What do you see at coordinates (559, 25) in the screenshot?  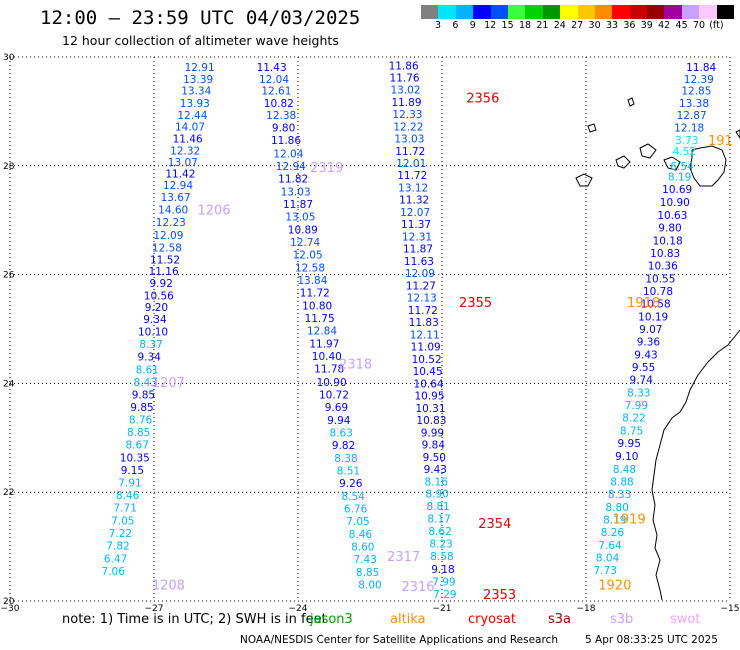 I see `legend-label: 24` at bounding box center [559, 25].